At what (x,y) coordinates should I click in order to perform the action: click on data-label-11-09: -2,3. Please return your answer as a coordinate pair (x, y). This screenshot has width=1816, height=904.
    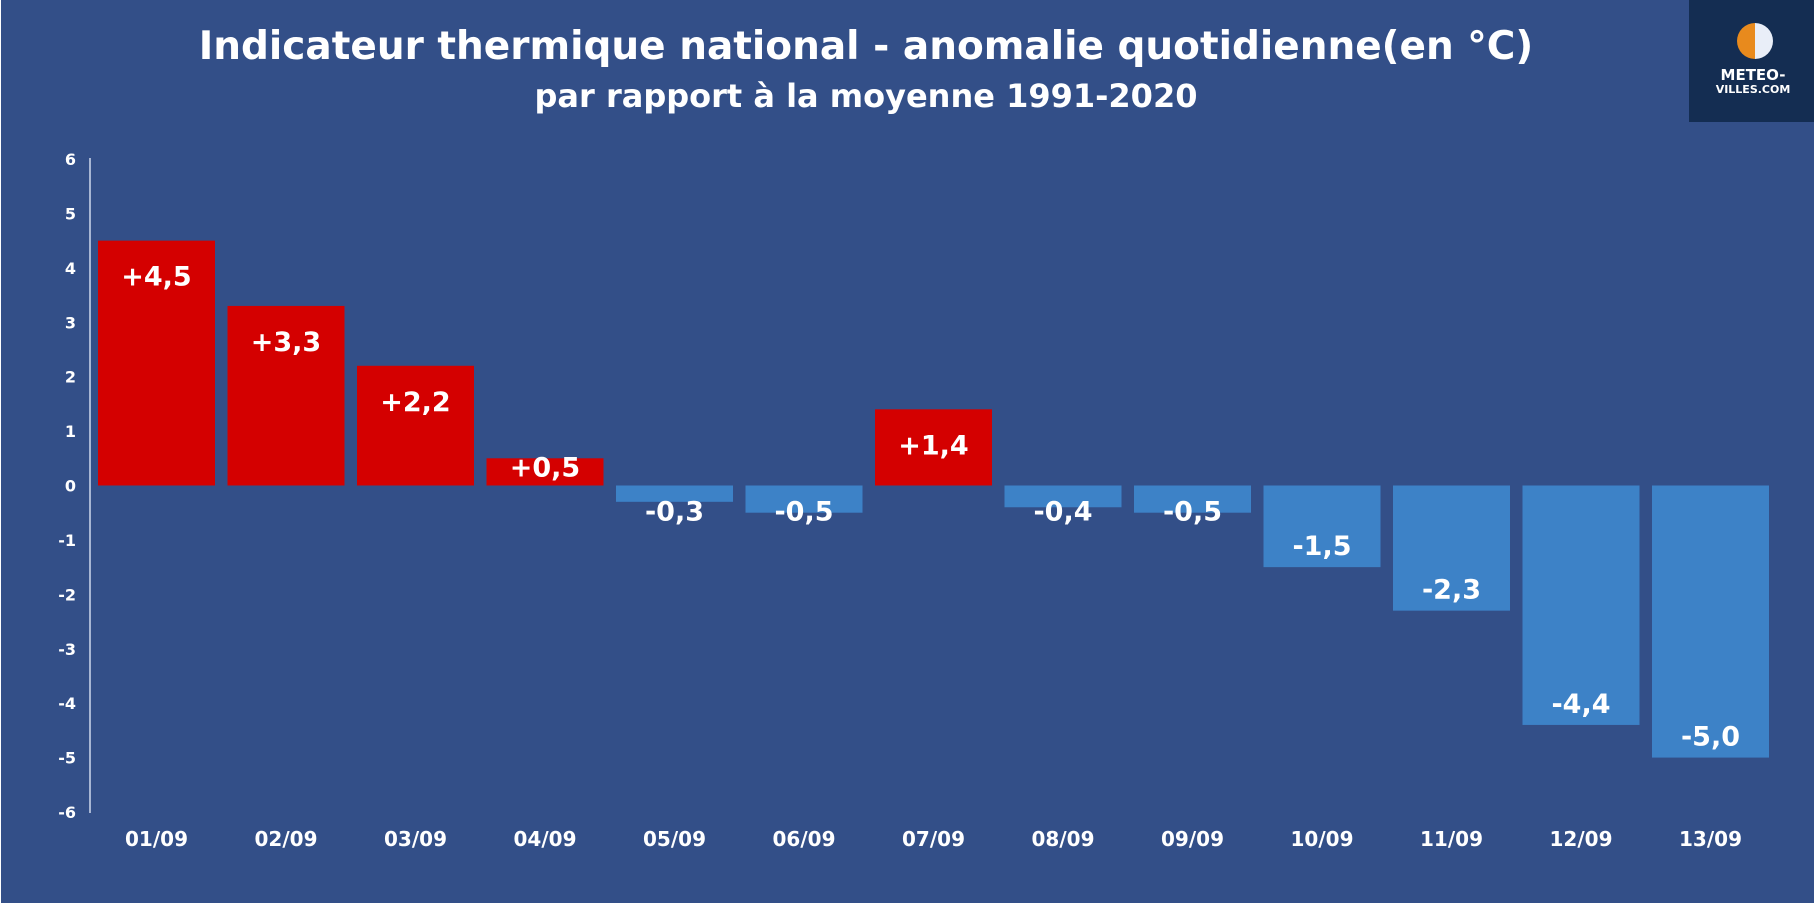
    Looking at the image, I should click on (1451, 590).